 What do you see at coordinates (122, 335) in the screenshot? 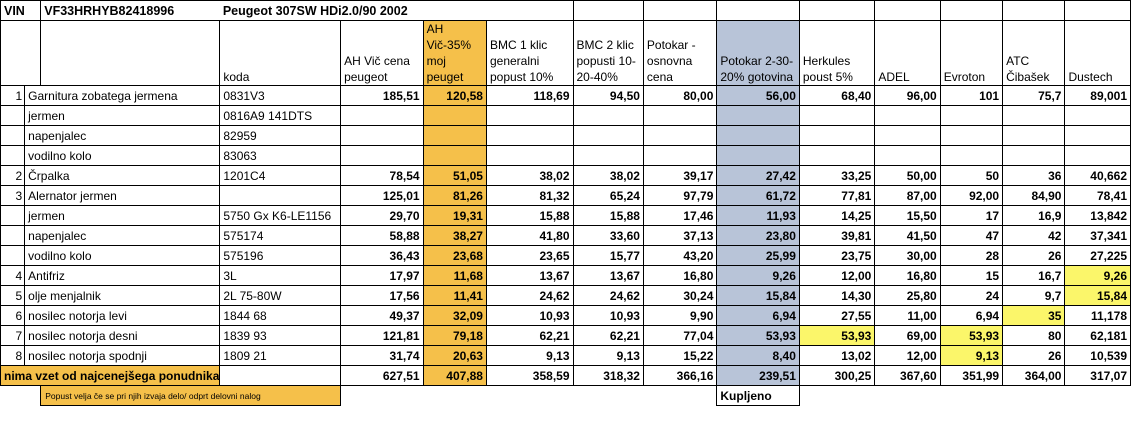
I see `part-name: nosilec notorja desni` at bounding box center [122, 335].